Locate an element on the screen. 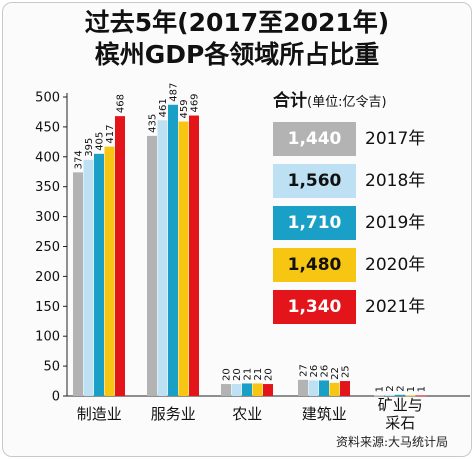 This screenshot has height=459, width=474. bar-value-label: 27 is located at coordinates (304, 370).